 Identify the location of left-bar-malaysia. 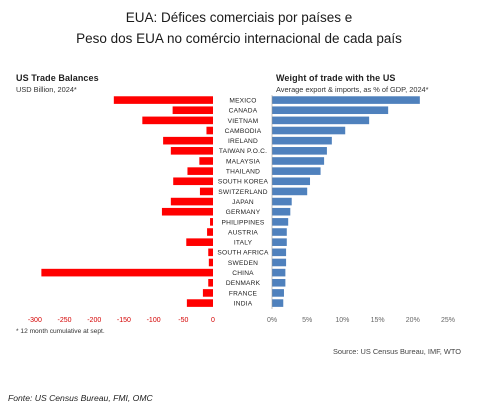
(206, 161).